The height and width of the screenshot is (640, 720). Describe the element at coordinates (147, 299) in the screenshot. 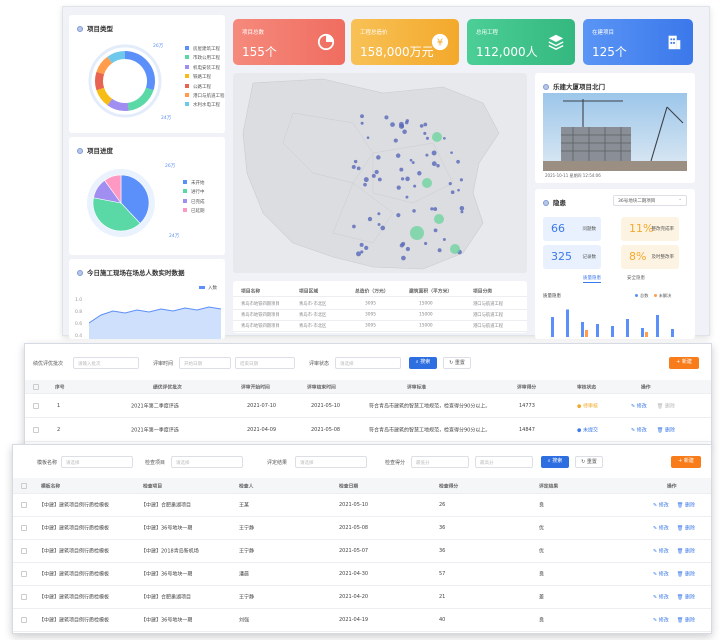

I see `attendance-panel: 今日施工现场在场总人数实时数据 入数 1.0 0.8 0.6 0.4` at that location.